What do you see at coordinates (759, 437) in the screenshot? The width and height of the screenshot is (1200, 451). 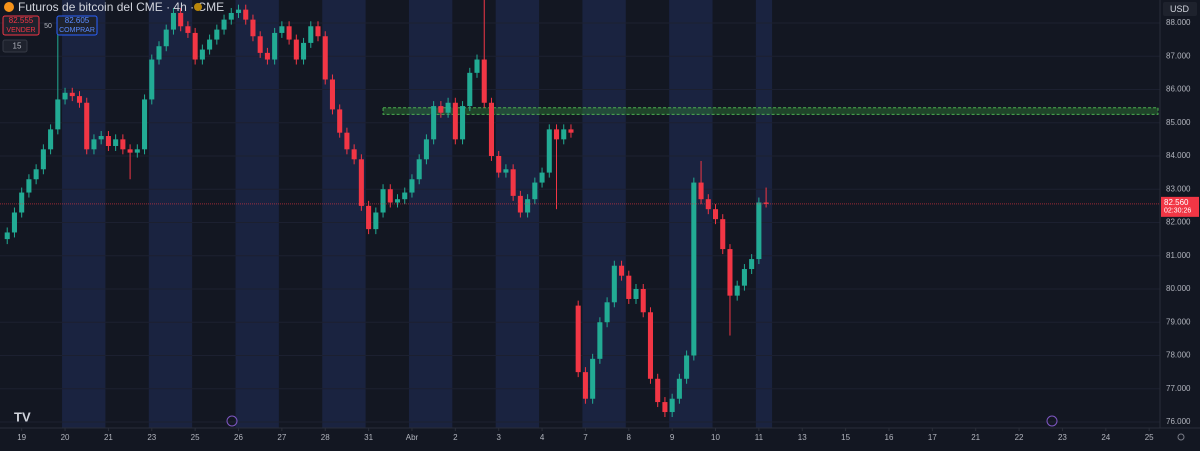 I see `x-tick-label: 11` at bounding box center [759, 437].